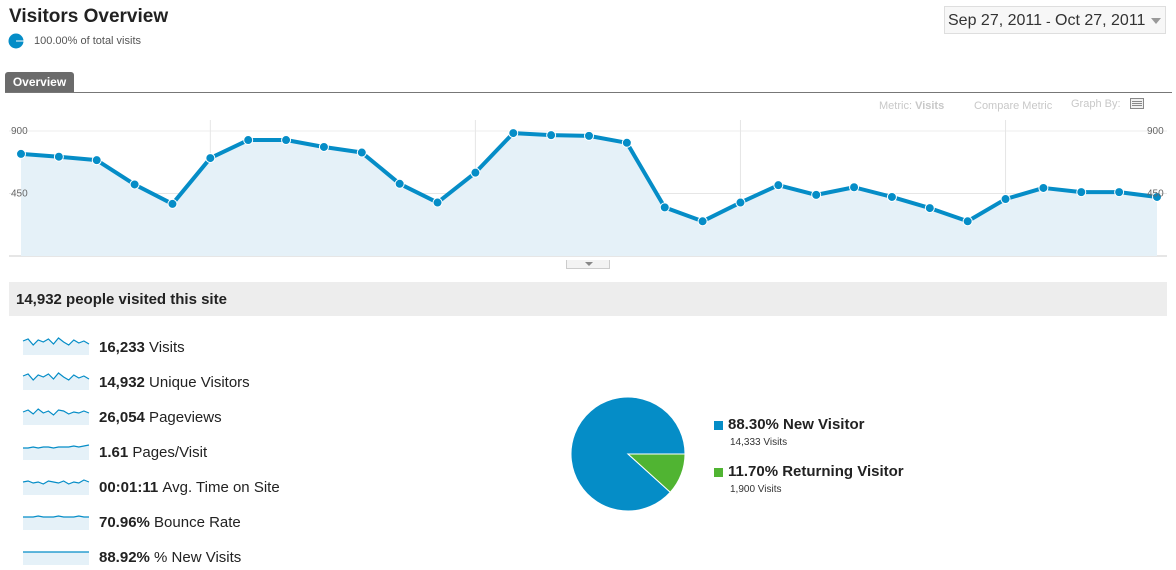 The height and width of the screenshot is (570, 1176). Describe the element at coordinates (183, 417) in the screenshot. I see `metric-label: Pageviews` at that location.